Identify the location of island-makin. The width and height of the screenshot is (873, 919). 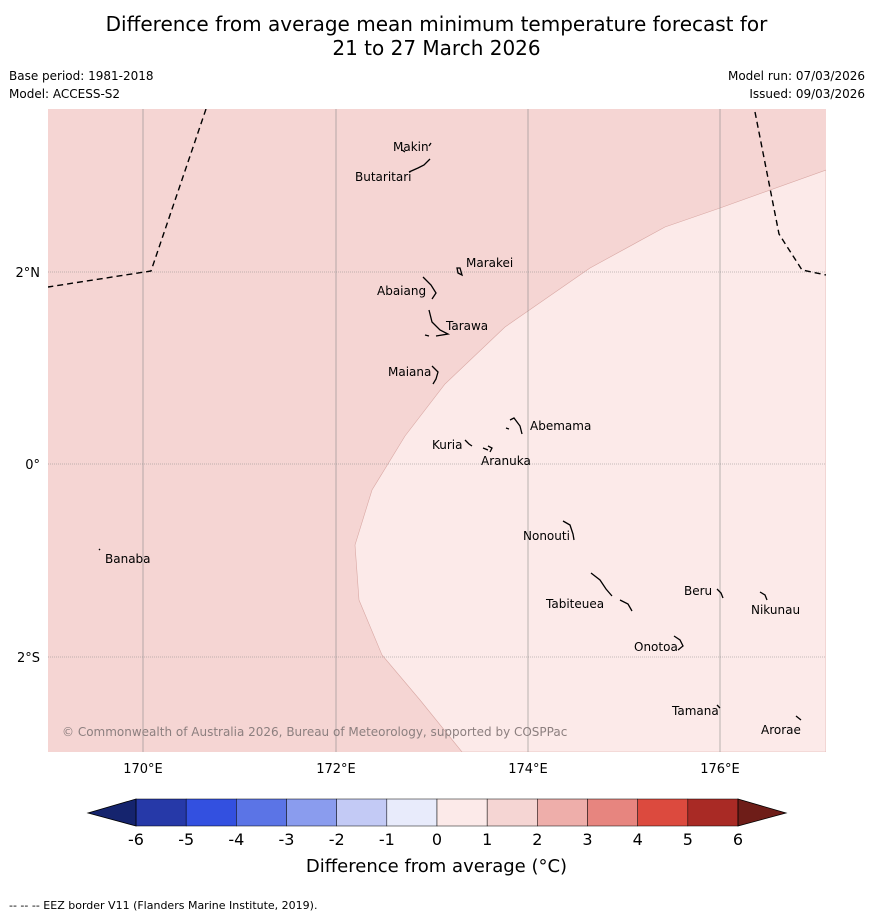
(416, 147).